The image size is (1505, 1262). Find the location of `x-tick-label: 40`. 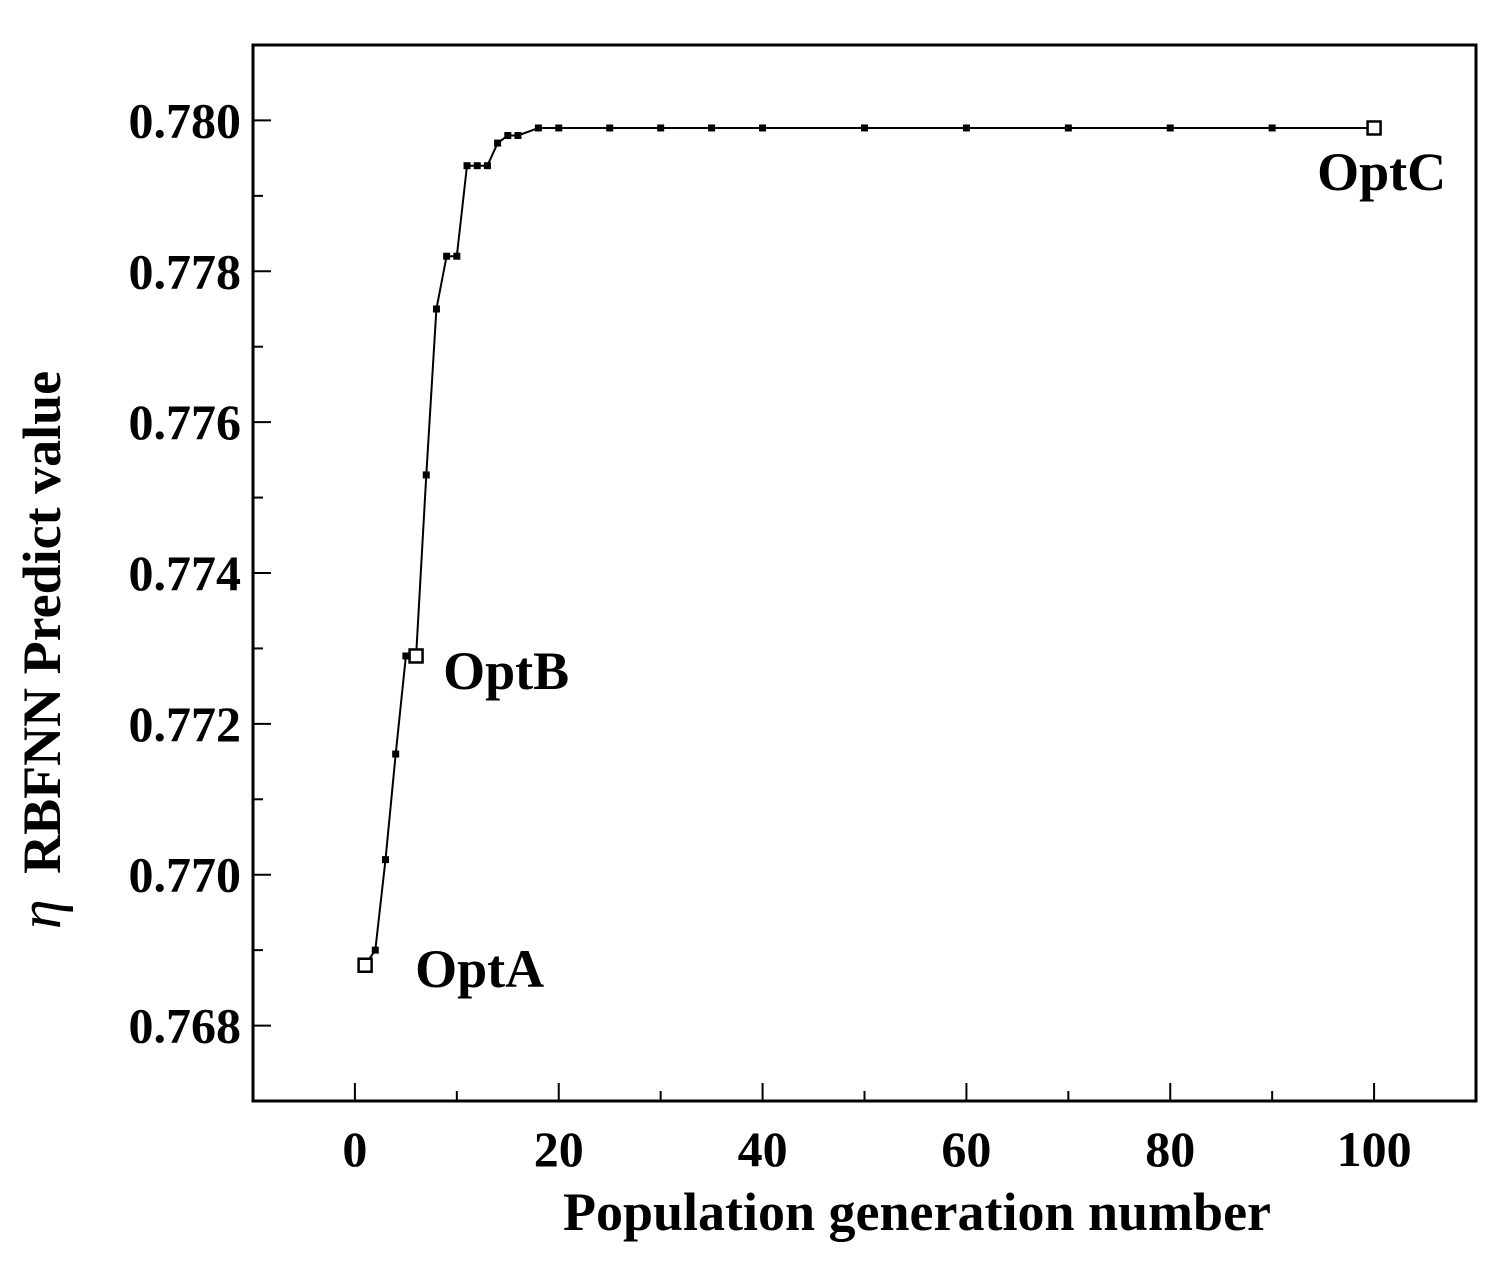

x-tick-label: 40 is located at coordinates (763, 1149).